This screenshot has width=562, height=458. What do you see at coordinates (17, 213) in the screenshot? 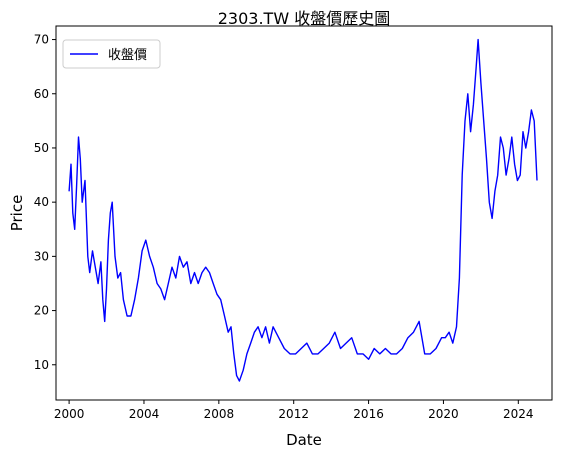
I see `y-axis-label: Price` at bounding box center [17, 213].